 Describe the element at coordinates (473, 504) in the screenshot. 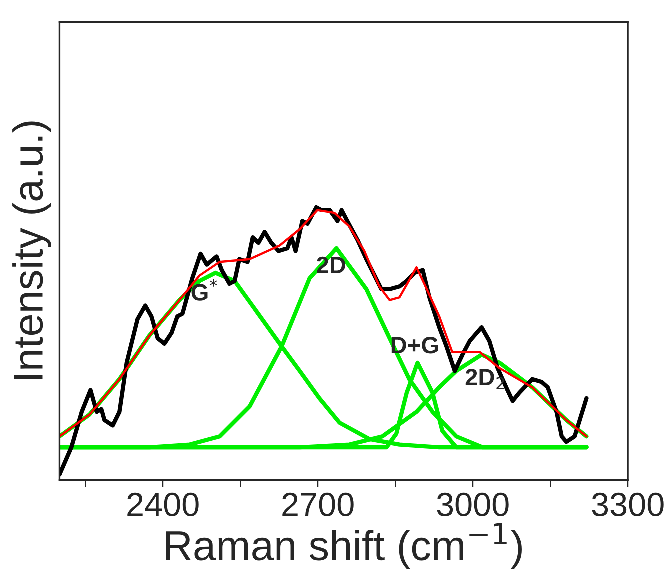

I see `x-tick-label: 3000` at that location.